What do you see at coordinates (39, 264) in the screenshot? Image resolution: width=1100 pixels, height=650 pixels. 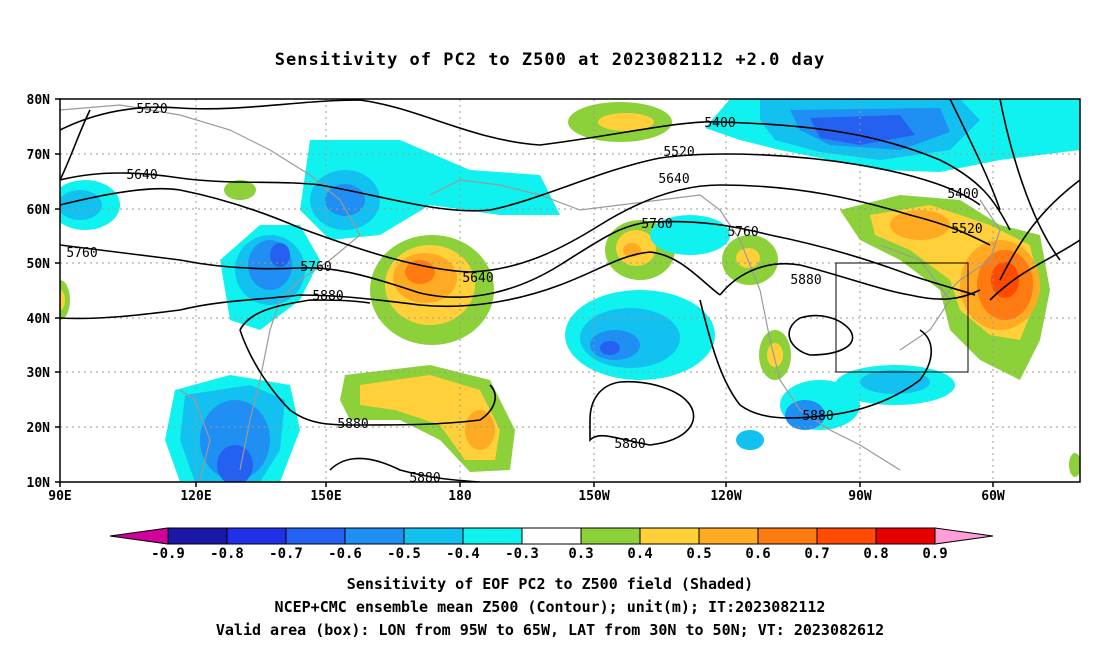 I see `lat-label: 50N` at bounding box center [39, 264].